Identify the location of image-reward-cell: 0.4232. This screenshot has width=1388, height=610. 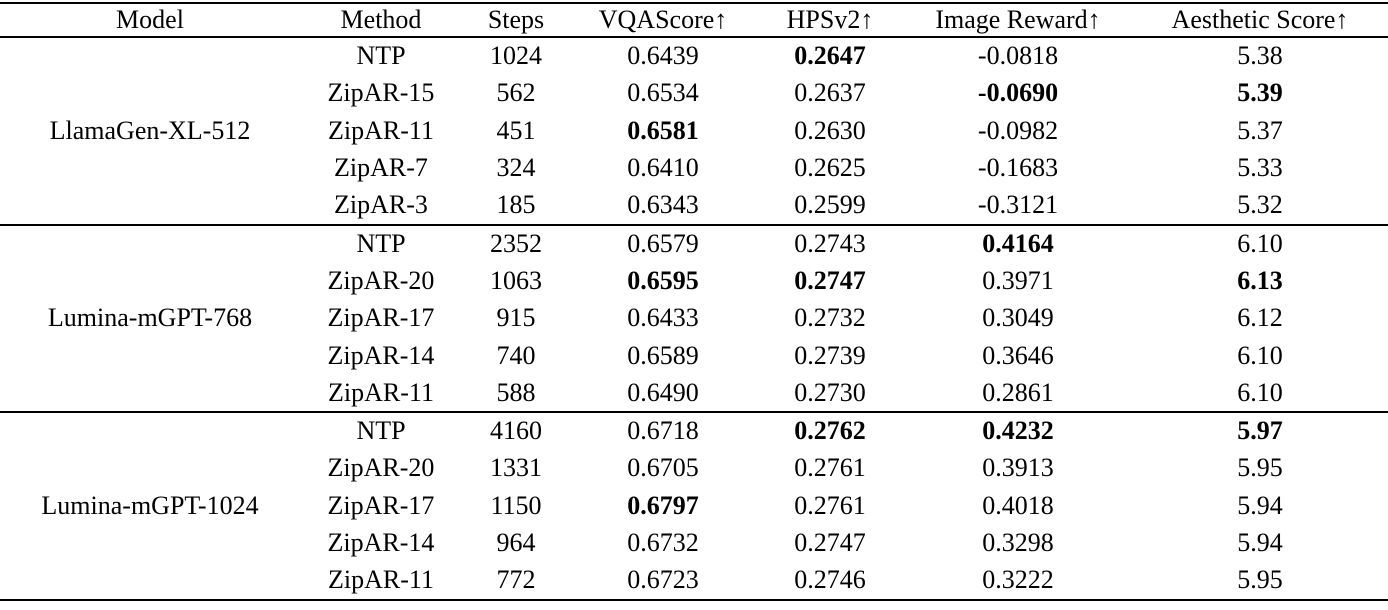
(1018, 430).